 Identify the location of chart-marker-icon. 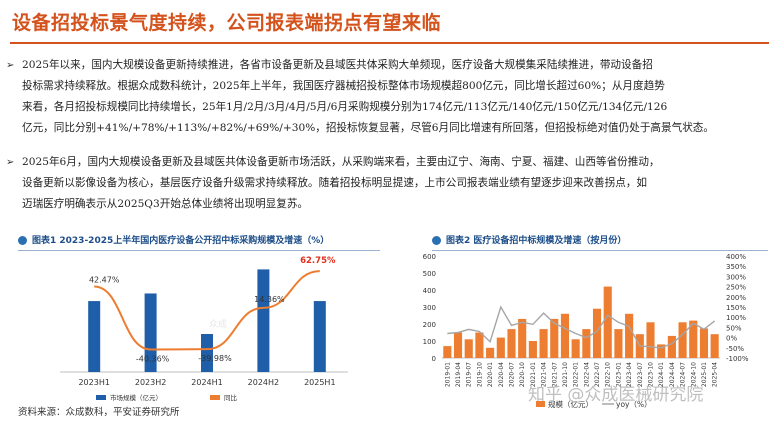
(436, 240).